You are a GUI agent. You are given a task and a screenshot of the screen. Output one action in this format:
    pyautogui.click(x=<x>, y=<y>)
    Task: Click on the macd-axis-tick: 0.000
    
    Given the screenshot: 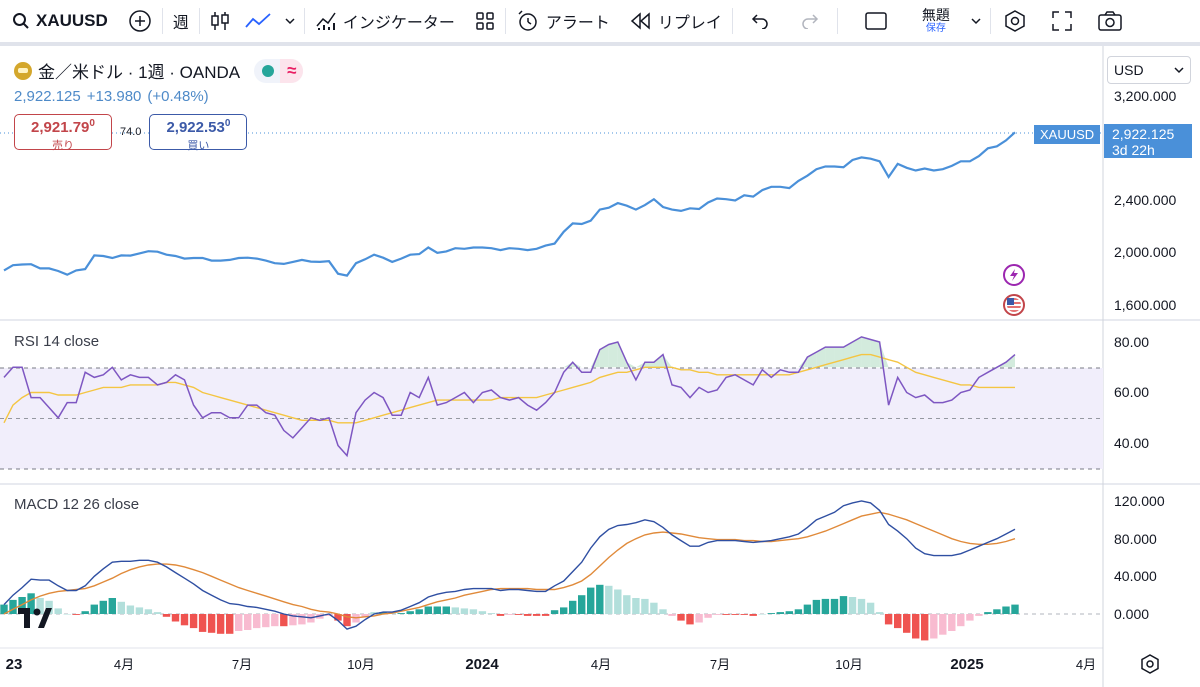 What is the action you would take?
    pyautogui.click(x=1131, y=614)
    